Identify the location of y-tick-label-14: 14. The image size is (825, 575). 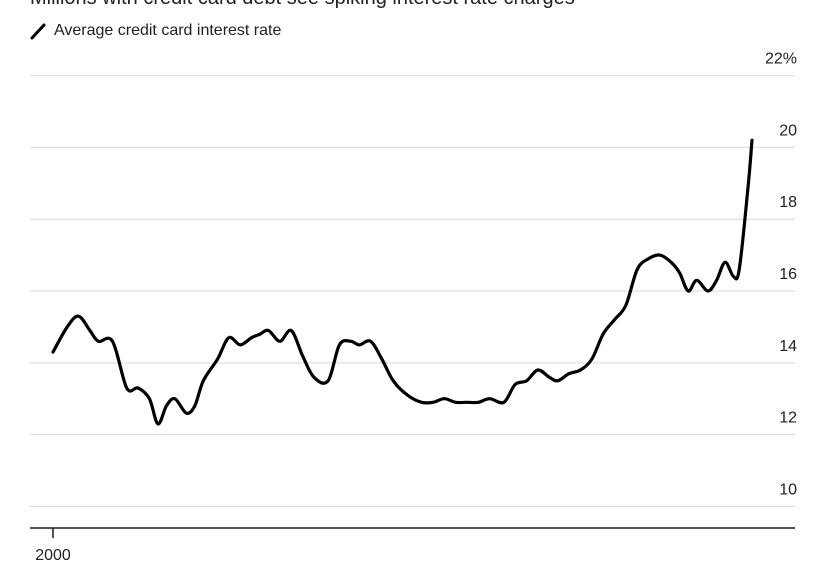
(788, 346).